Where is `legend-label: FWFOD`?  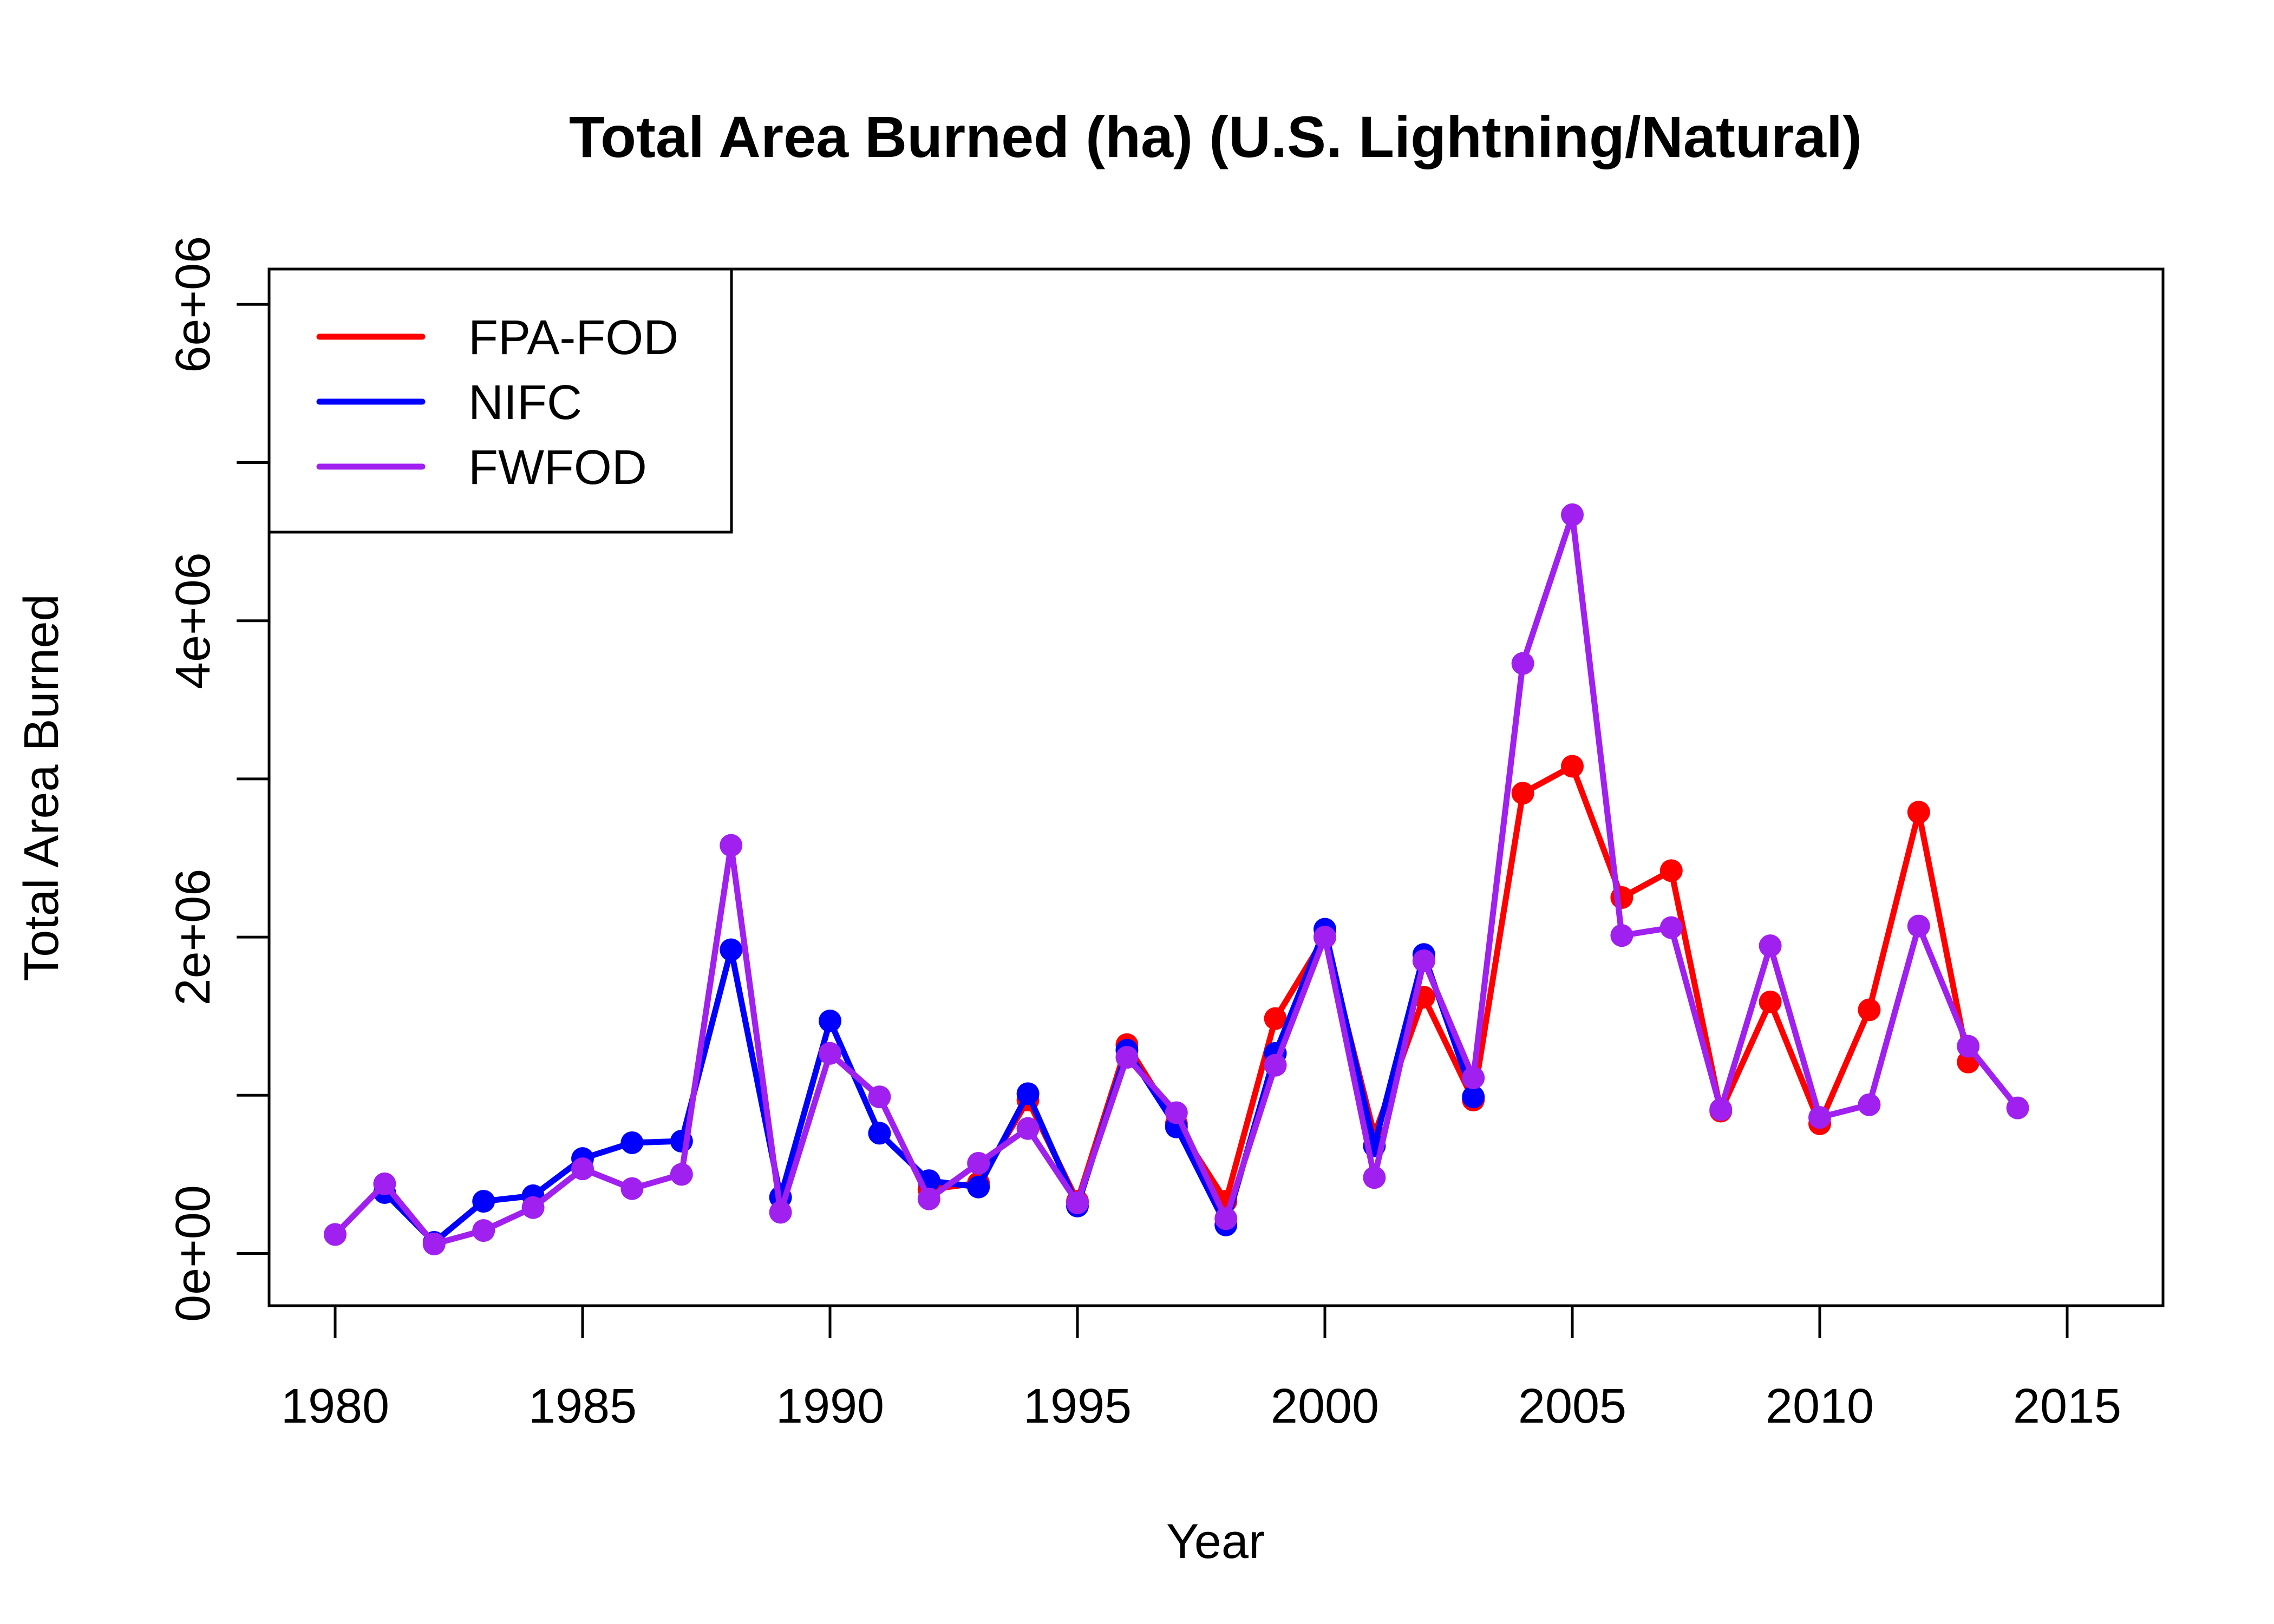 legend-label: FWFOD is located at coordinates (557, 468).